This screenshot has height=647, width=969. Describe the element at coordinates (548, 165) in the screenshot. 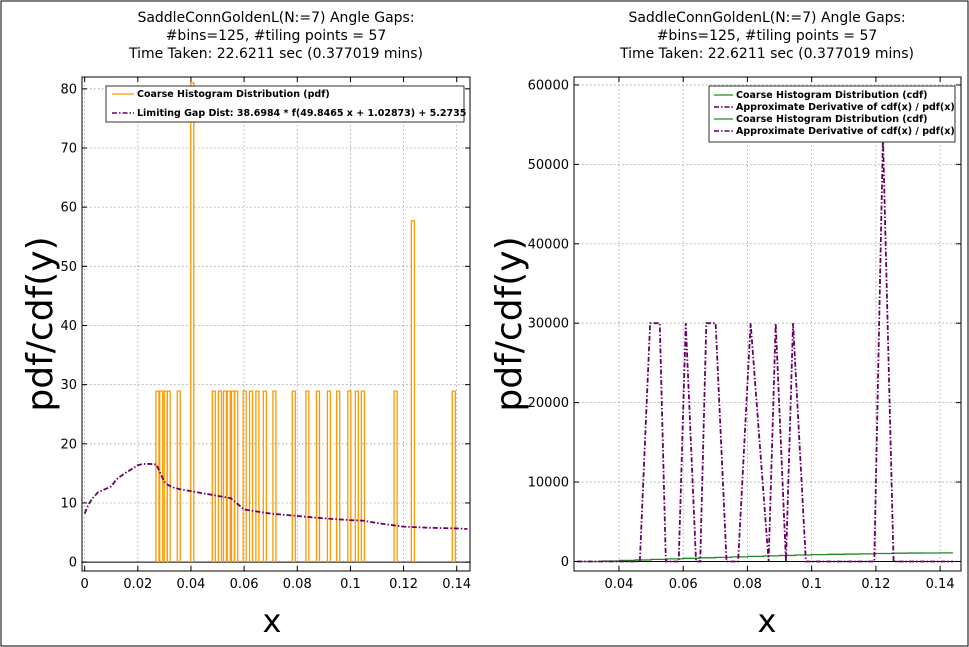

I see `y-tick-label: 50000` at that location.